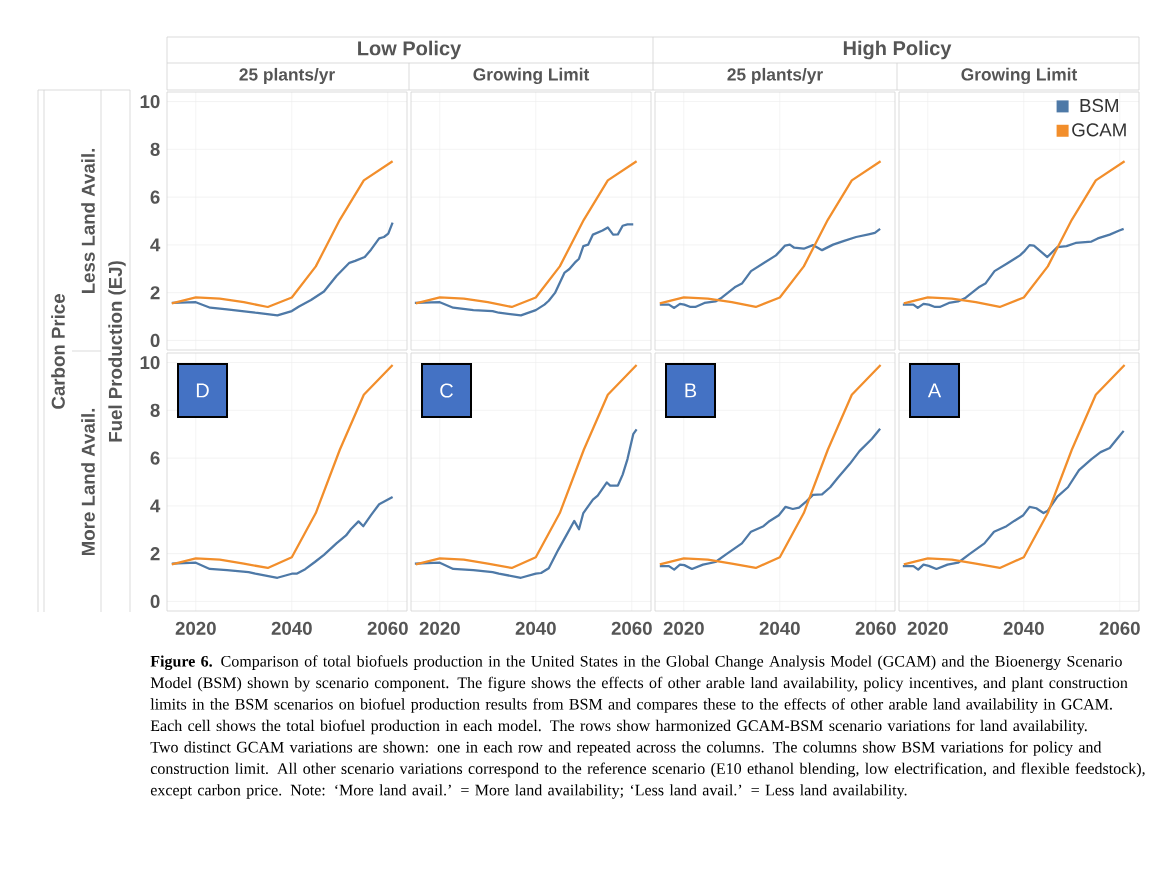 The height and width of the screenshot is (878, 1171). I want to click on text: High Policy, so click(897, 50).